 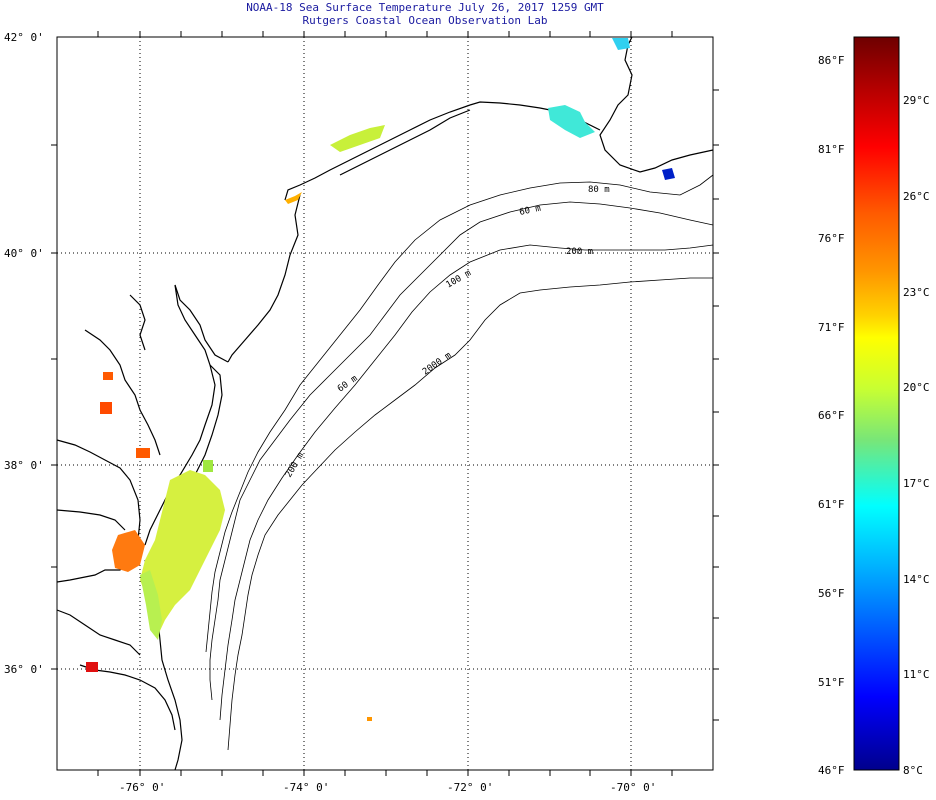 I want to click on contour-label-200m-north: 200 m, so click(x=579, y=252).